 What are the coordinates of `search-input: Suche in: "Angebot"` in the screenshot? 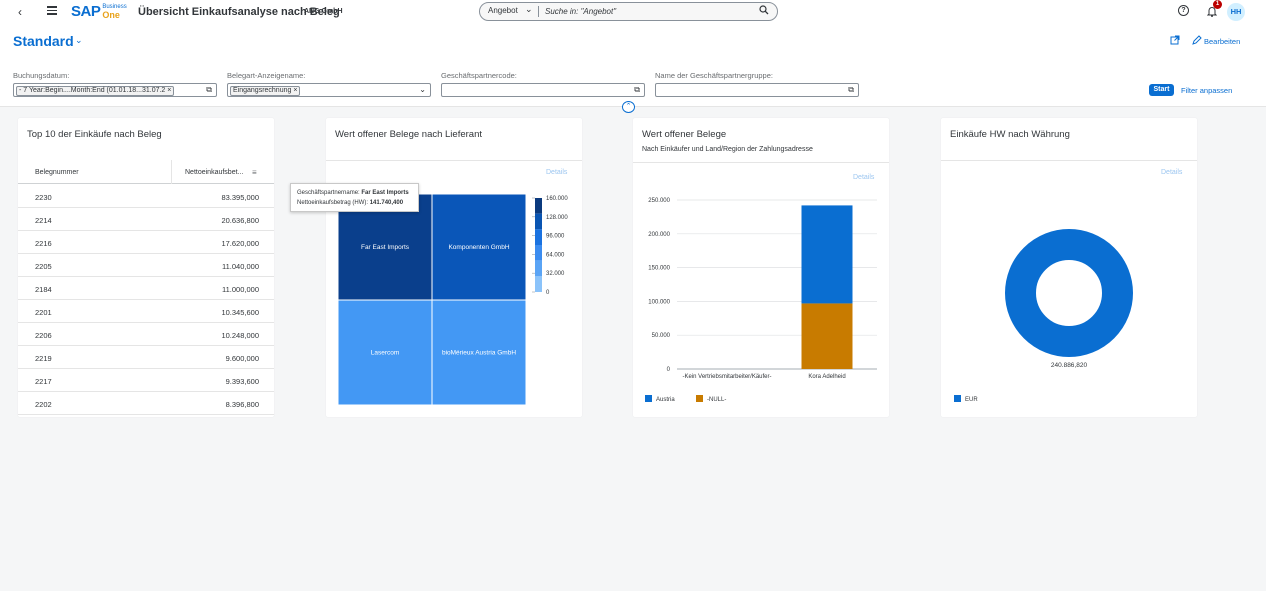 It's located at (581, 11).